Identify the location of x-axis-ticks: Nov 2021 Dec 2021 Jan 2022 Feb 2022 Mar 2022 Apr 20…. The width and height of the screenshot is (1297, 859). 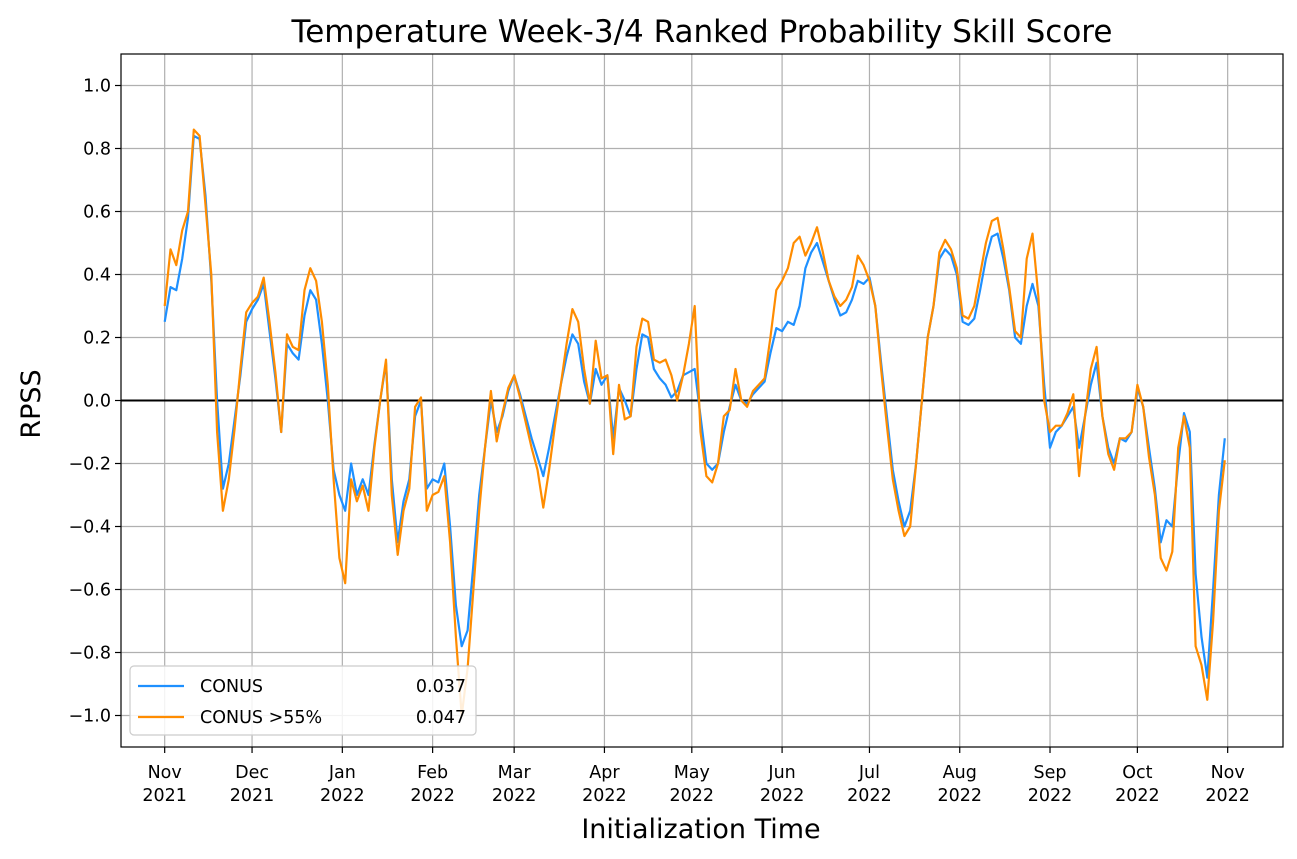
(696, 776).